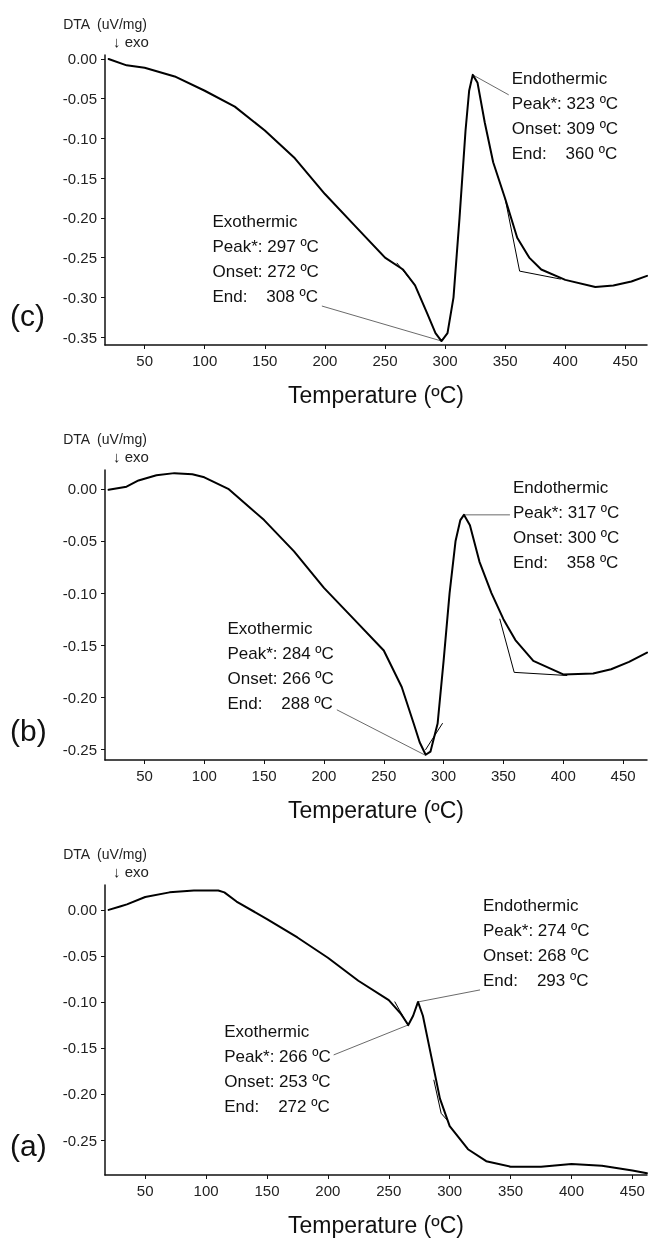  Describe the element at coordinates (28, 730) in the screenshot. I see `text: (b)` at that location.